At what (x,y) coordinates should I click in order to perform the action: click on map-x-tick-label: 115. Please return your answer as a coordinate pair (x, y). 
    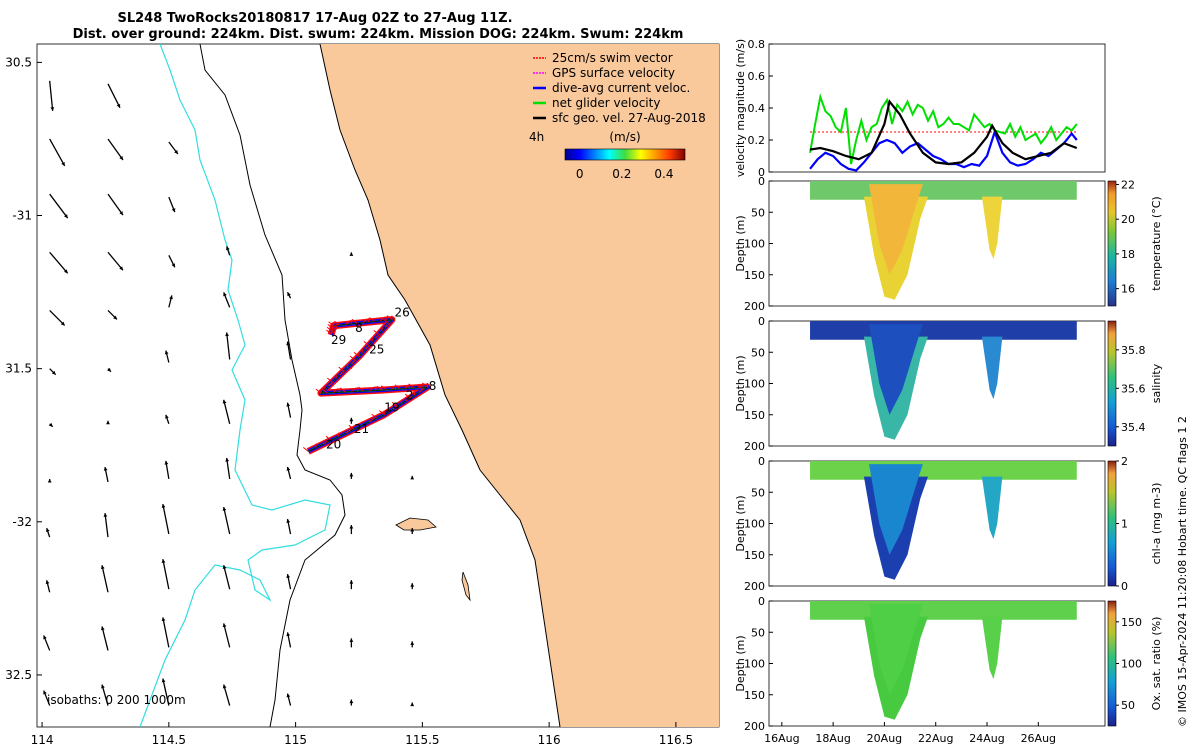
    Looking at the image, I should click on (295, 740).